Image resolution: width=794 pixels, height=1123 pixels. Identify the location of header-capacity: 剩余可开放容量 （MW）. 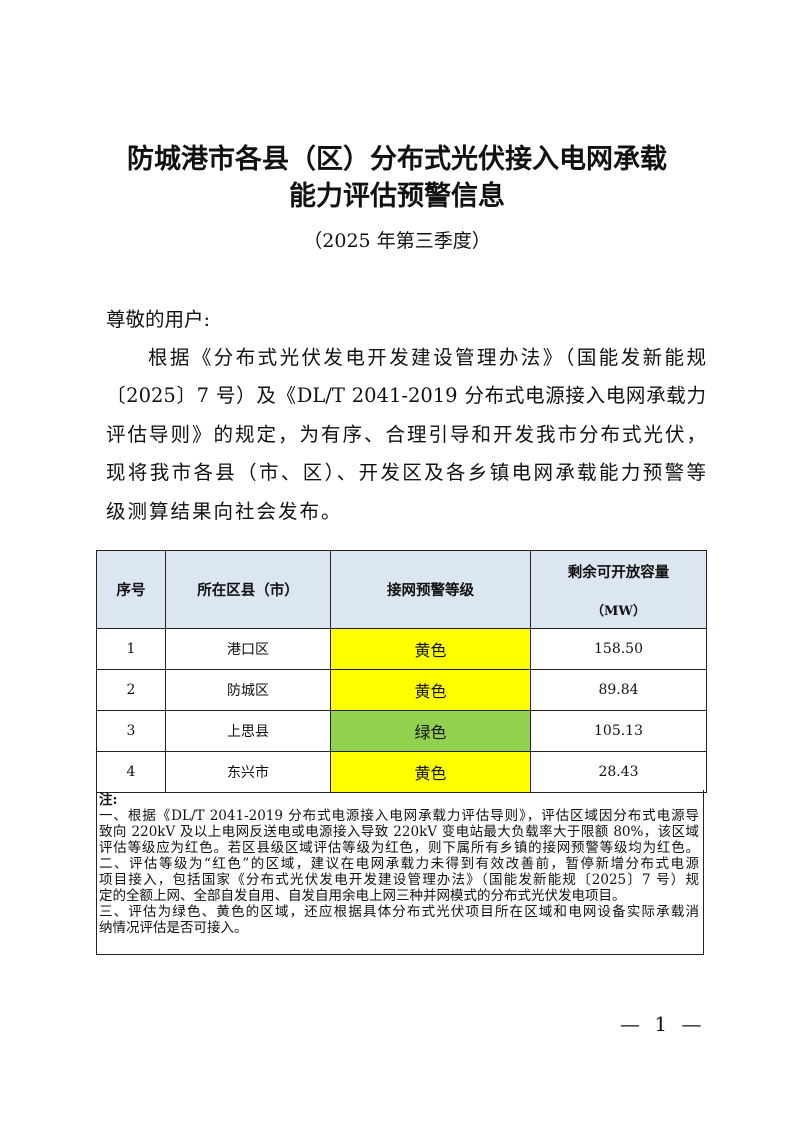
(618, 589).